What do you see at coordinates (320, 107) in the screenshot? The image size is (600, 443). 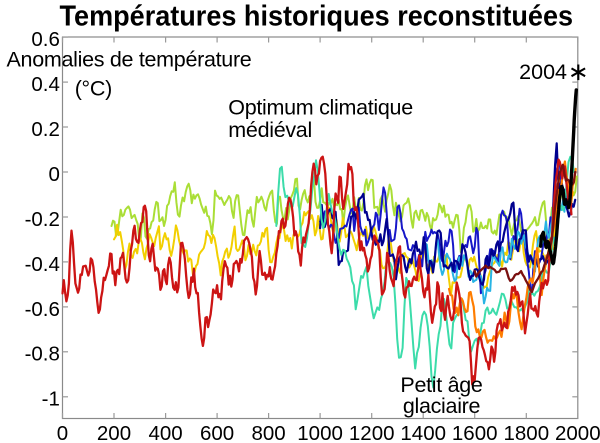 I see `svg-text: Optimum climatique` at bounding box center [320, 107].